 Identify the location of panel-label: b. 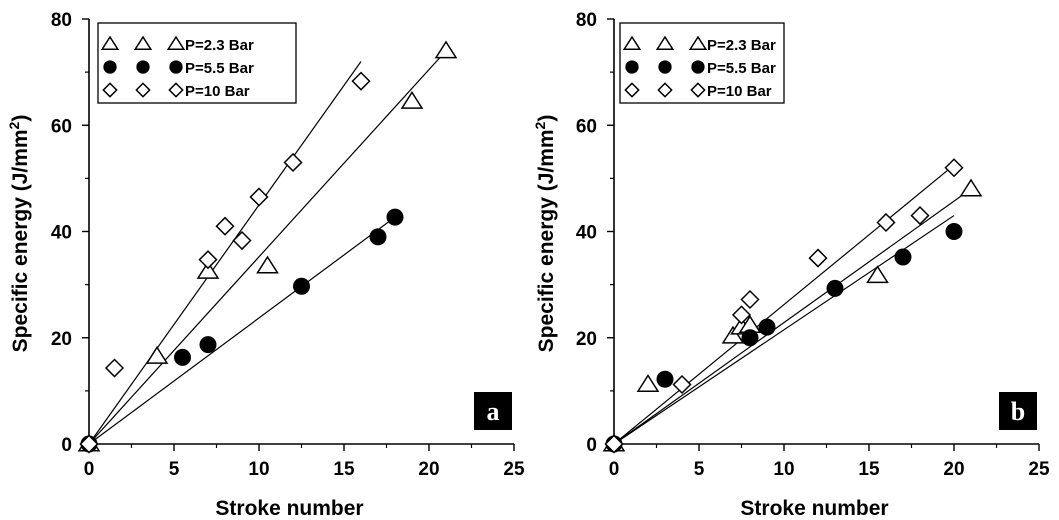
(1018, 411).